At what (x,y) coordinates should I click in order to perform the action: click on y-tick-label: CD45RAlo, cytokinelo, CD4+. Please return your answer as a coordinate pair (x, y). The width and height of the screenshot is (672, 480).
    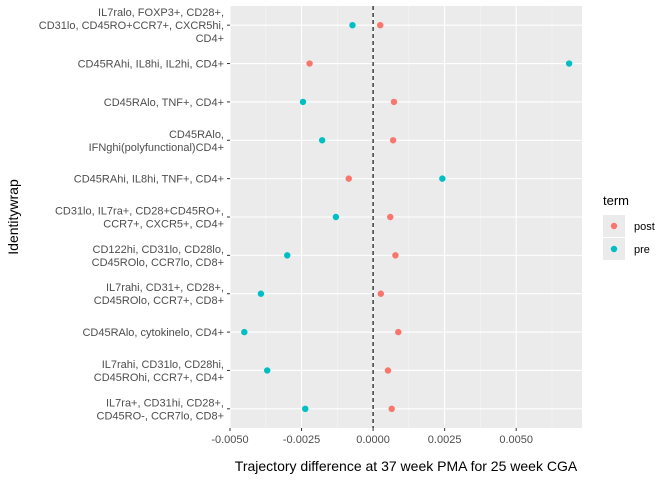
    Looking at the image, I should click on (153, 333).